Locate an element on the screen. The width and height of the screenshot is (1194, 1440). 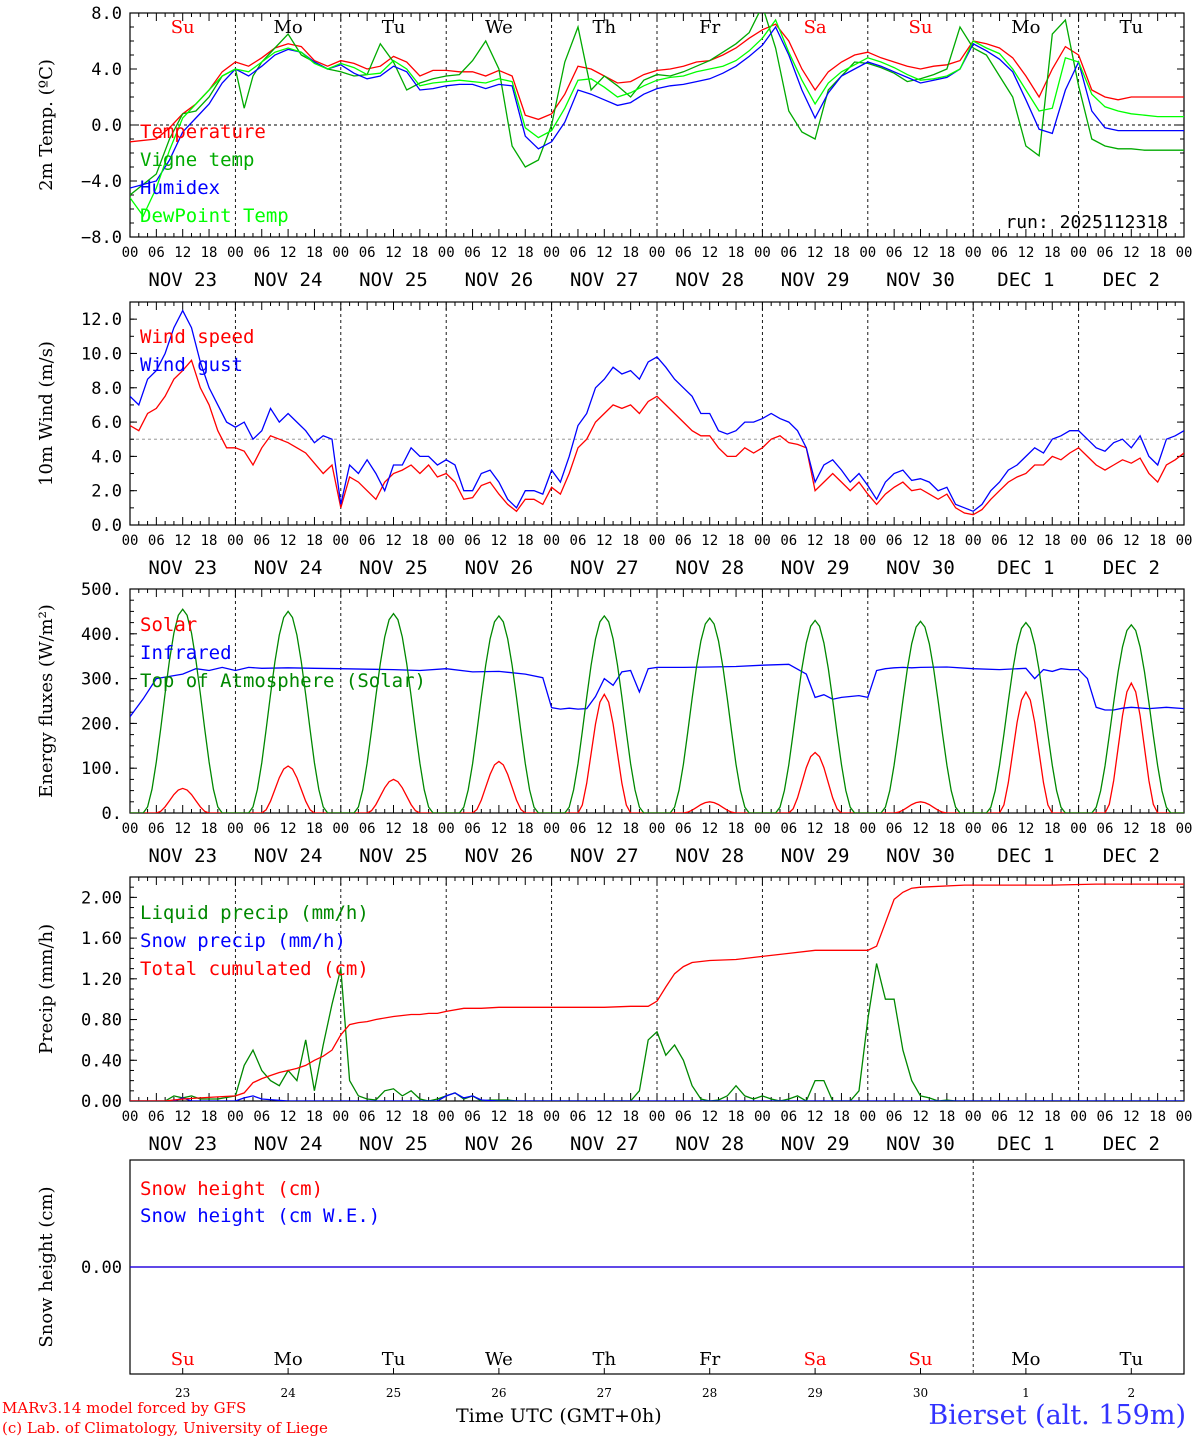
series-line-solar is located at coordinates (657, 747).